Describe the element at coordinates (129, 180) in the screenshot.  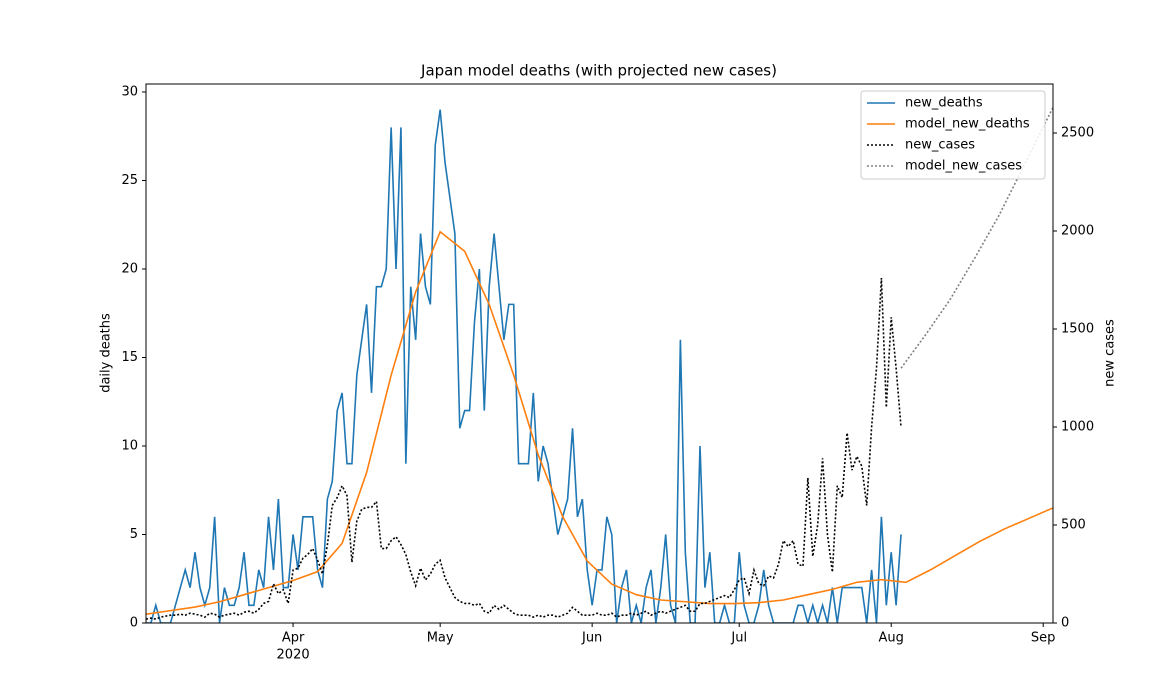
I see `y-tick-label: 25` at that location.